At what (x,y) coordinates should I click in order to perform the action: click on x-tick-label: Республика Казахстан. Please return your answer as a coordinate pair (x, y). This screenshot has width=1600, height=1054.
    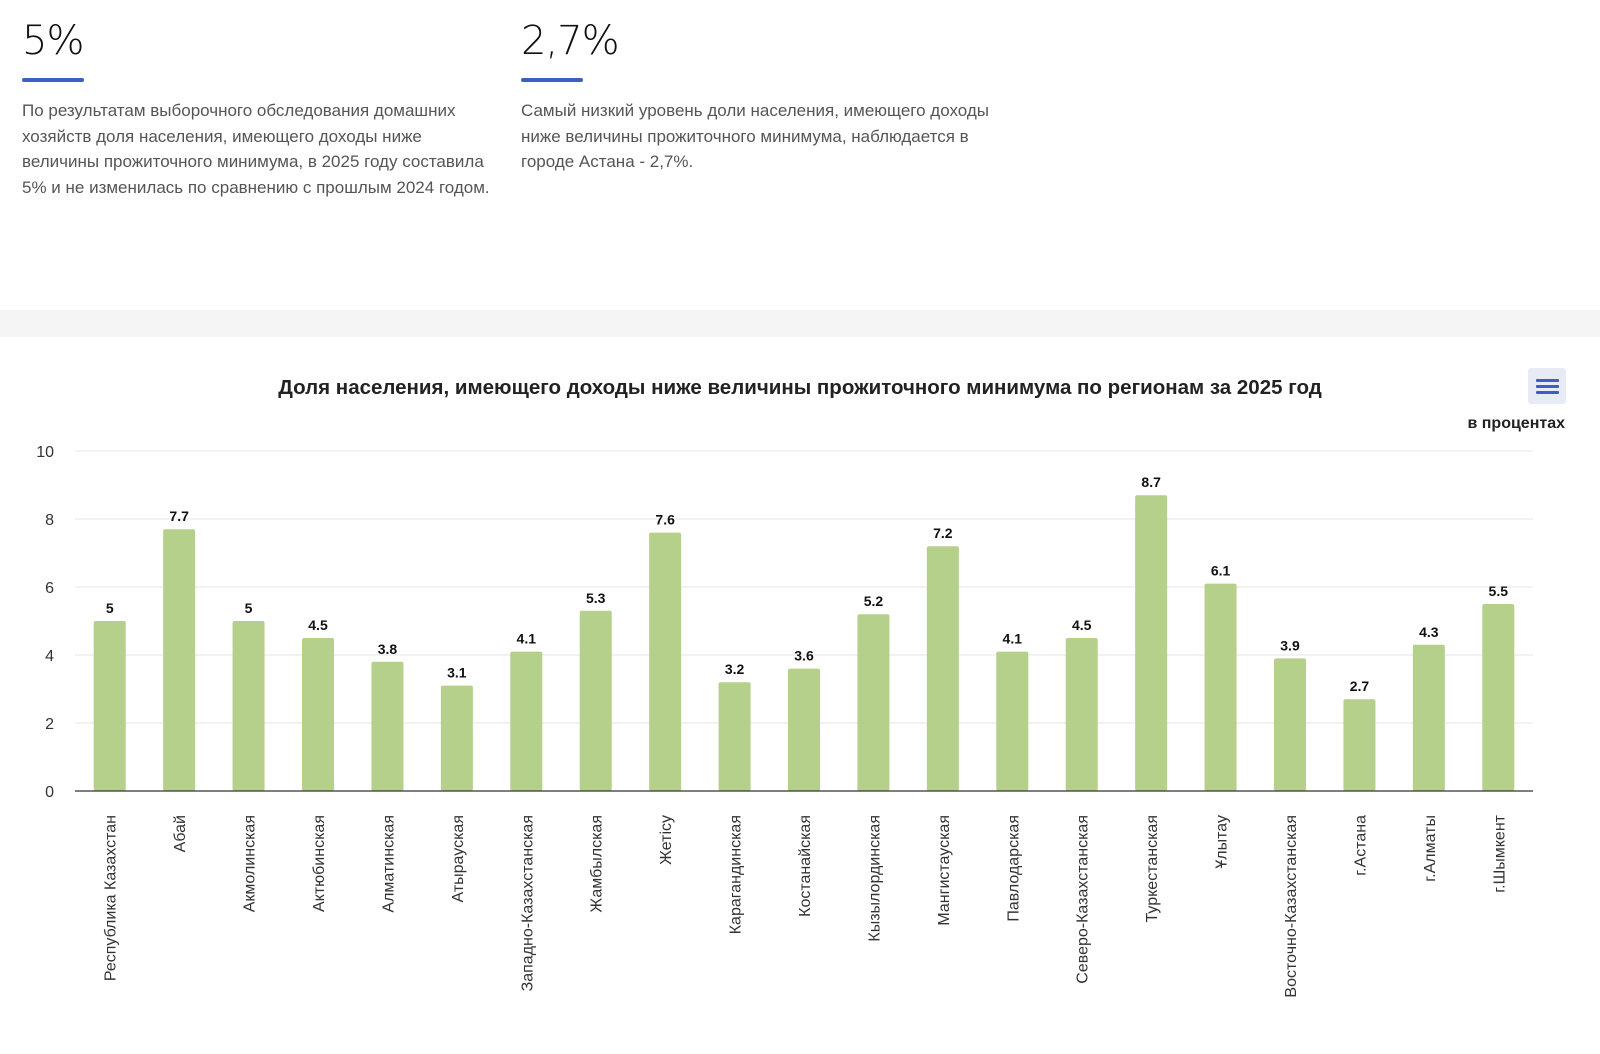
    Looking at the image, I should click on (111, 898).